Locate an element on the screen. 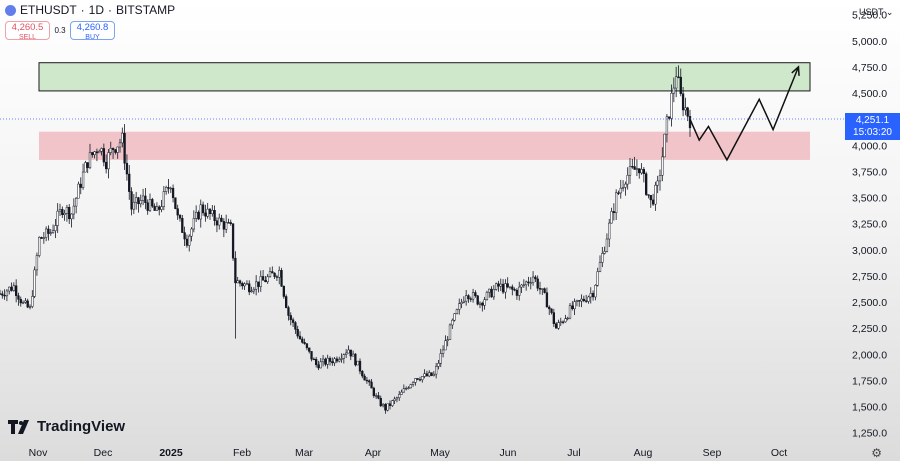 The width and height of the screenshot is (900, 461). price-tick-label: 4,500.0 is located at coordinates (869, 94).